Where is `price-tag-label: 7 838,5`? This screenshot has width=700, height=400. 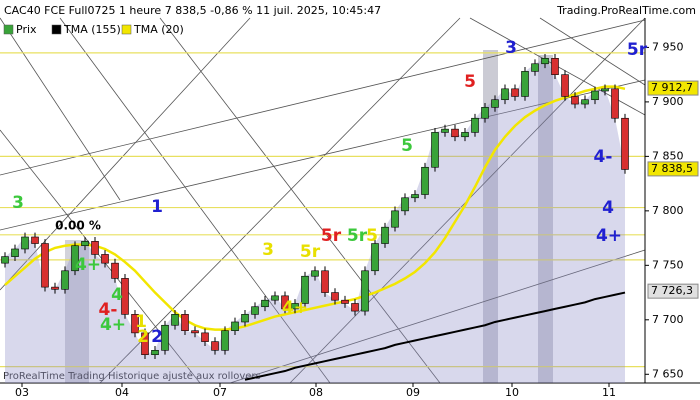
price-tag-label: 7 838,5 is located at coordinates (672, 168).